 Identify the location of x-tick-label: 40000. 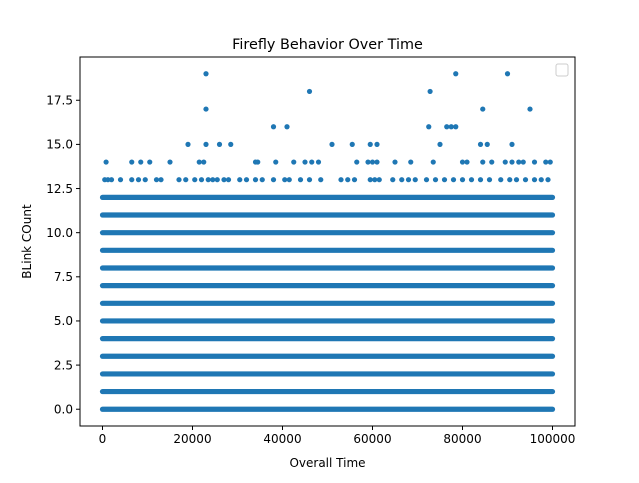
(282, 439).